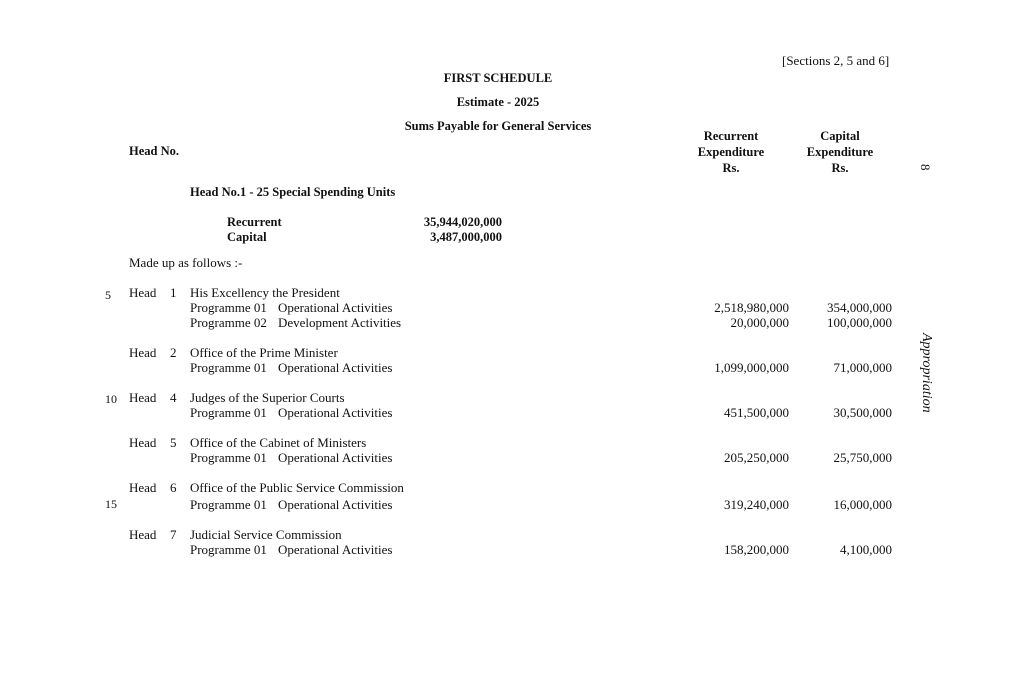  I want to click on head-name: Judges of the Superior Courts, so click(267, 397).